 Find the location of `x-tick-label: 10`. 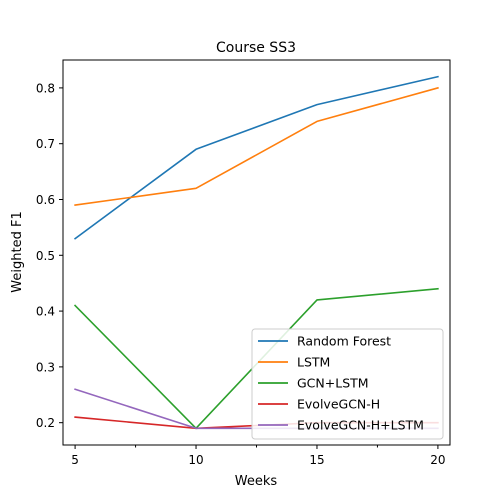

x-tick-label: 10 is located at coordinates (195, 460).